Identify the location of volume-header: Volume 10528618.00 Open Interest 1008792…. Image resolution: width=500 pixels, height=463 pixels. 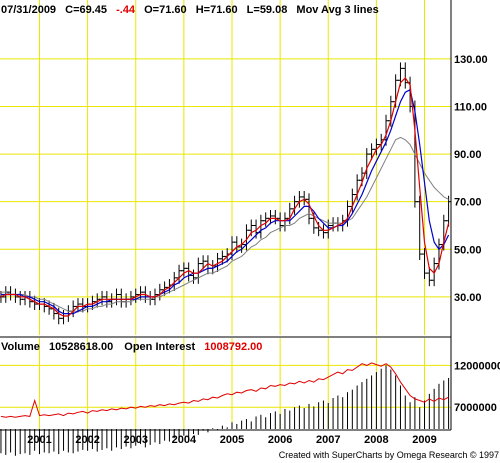
(131, 347).